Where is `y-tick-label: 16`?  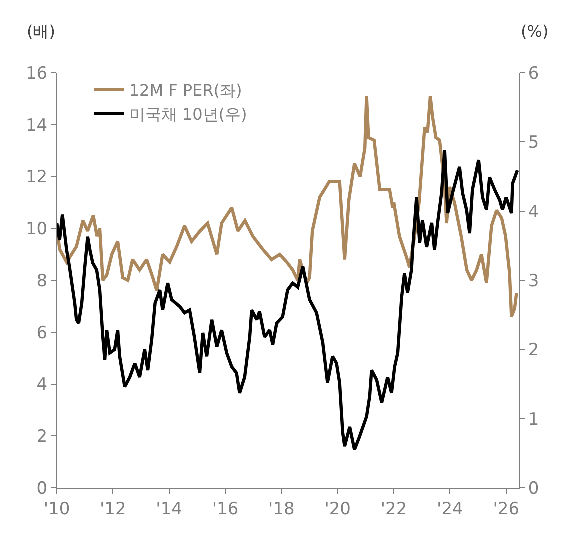
y-tick-label: 16 is located at coordinates (37, 74).